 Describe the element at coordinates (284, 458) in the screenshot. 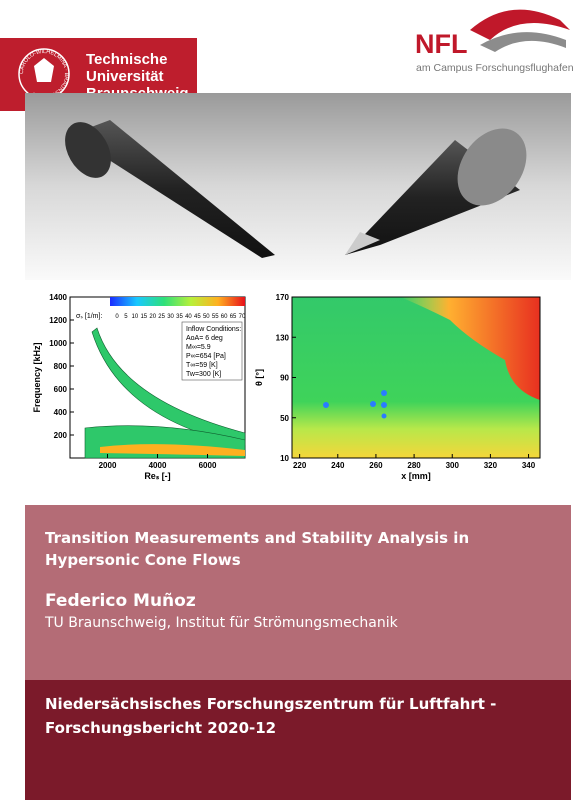

I see `y-tick-label: 10` at that location.